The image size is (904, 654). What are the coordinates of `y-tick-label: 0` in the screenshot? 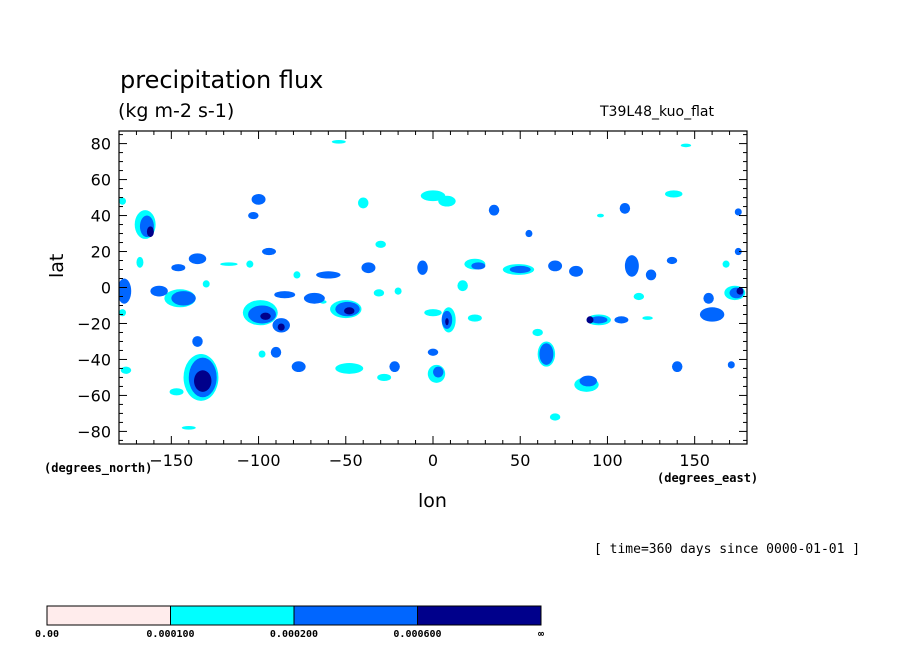 It's located at (106, 288).